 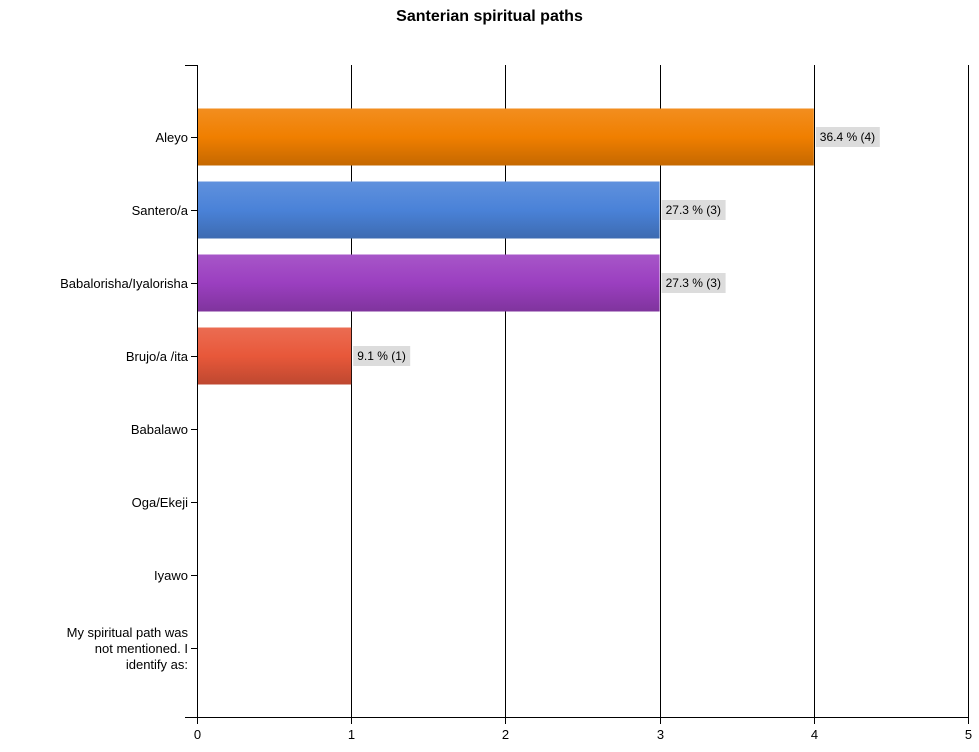 I want to click on y-tick-label-6: Iyawo, so click(x=171, y=575).